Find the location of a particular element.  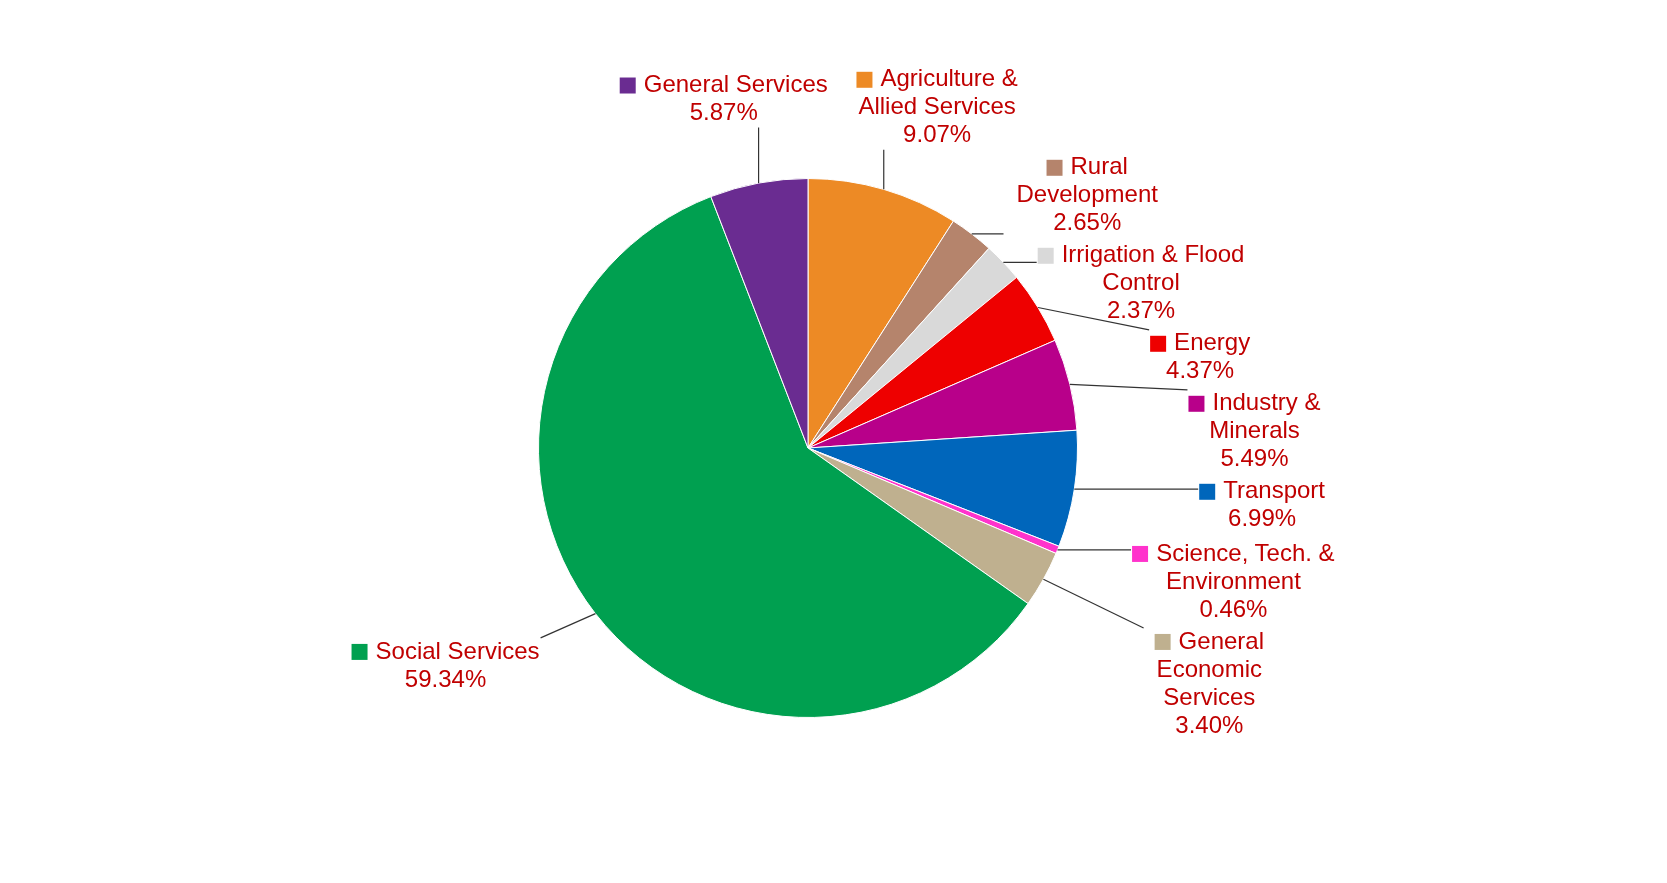

legend-label: Science, Tech. & Environment is located at coordinates (1245, 566).